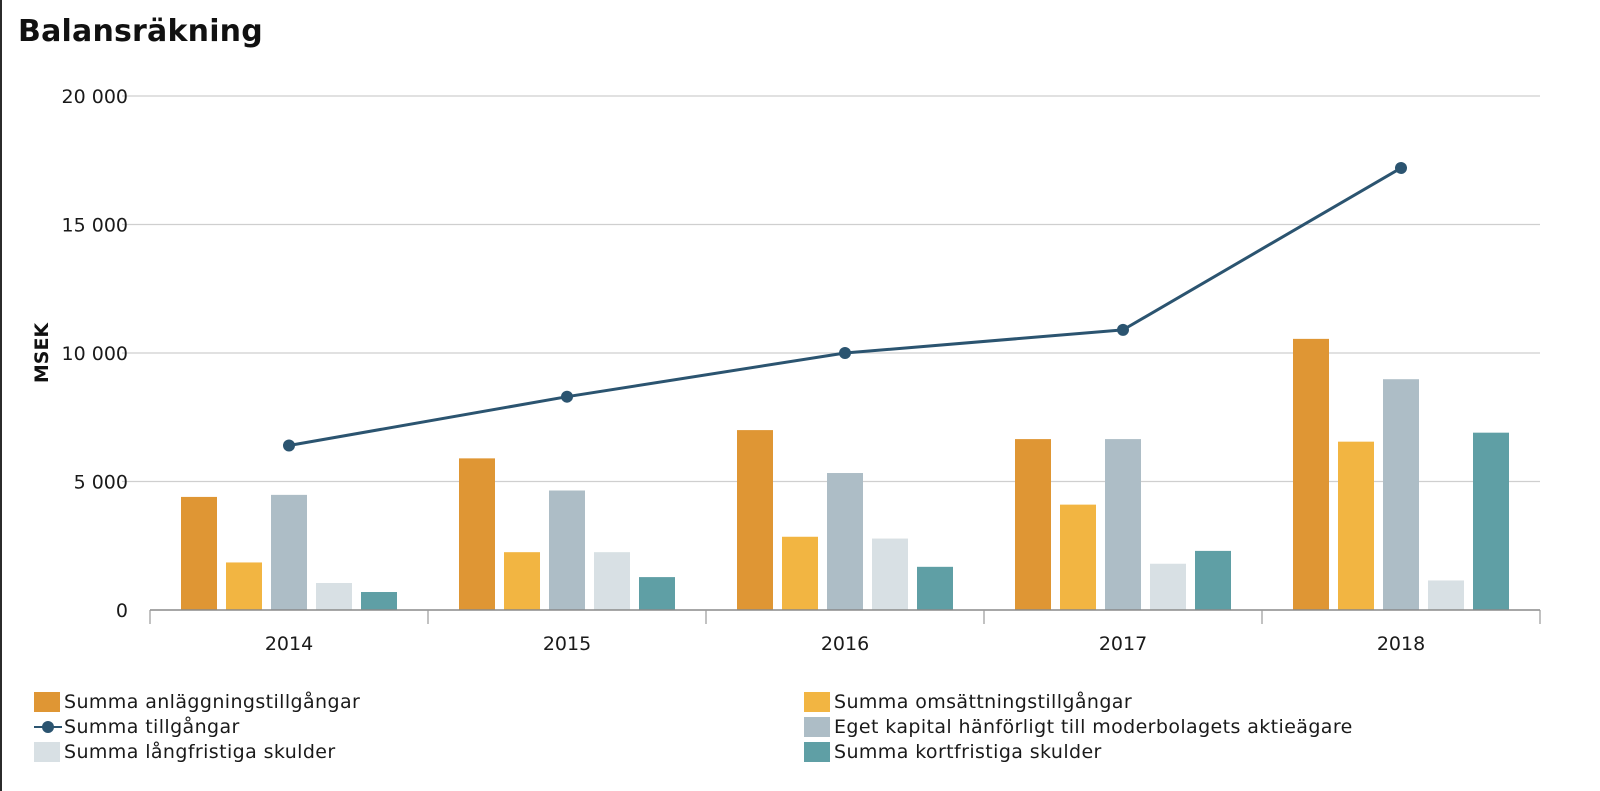 The height and width of the screenshot is (791, 1600). What do you see at coordinates (101, 483) in the screenshot?
I see `y-tick-label: 5 000` at bounding box center [101, 483].